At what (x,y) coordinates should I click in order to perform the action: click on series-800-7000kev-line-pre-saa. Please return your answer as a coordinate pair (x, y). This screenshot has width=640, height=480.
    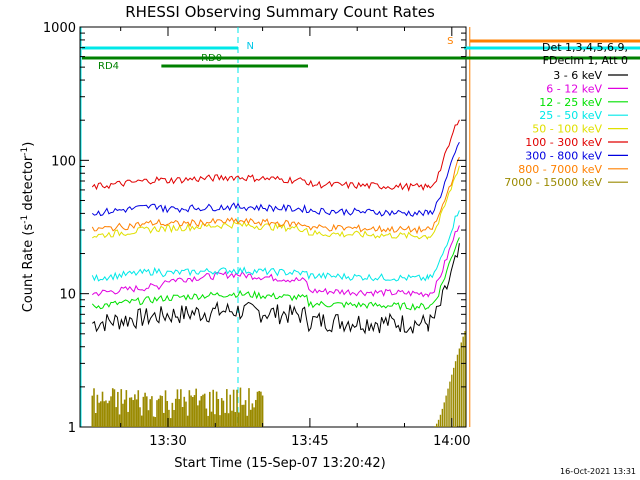
    Looking at the image, I should click on (275, 195).